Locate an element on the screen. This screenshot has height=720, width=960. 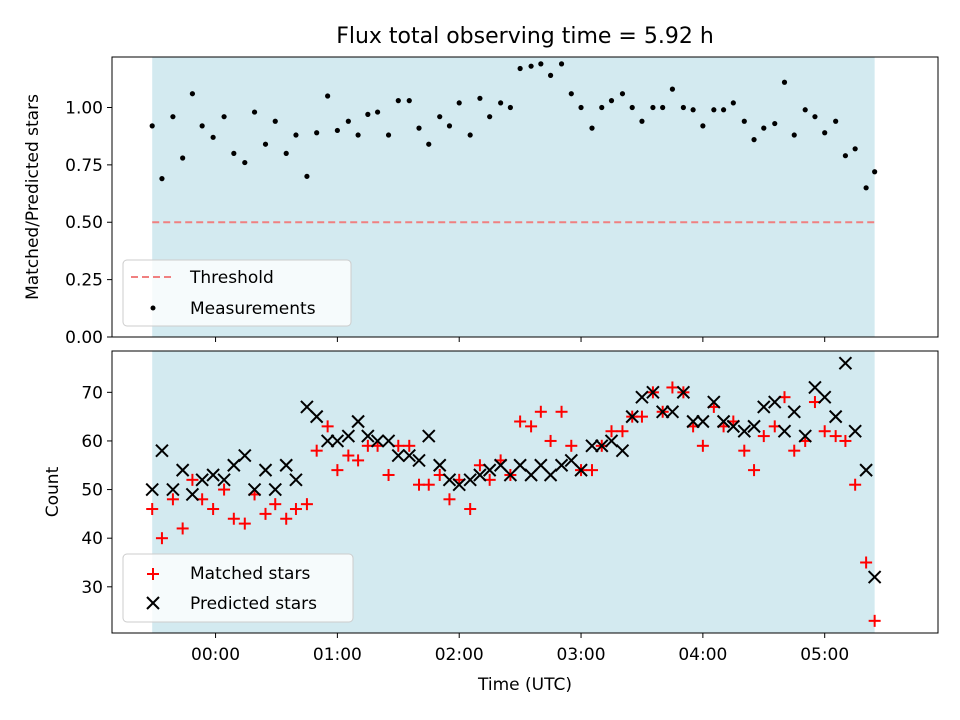
y-tick-label: 1.00 is located at coordinates (84, 108).